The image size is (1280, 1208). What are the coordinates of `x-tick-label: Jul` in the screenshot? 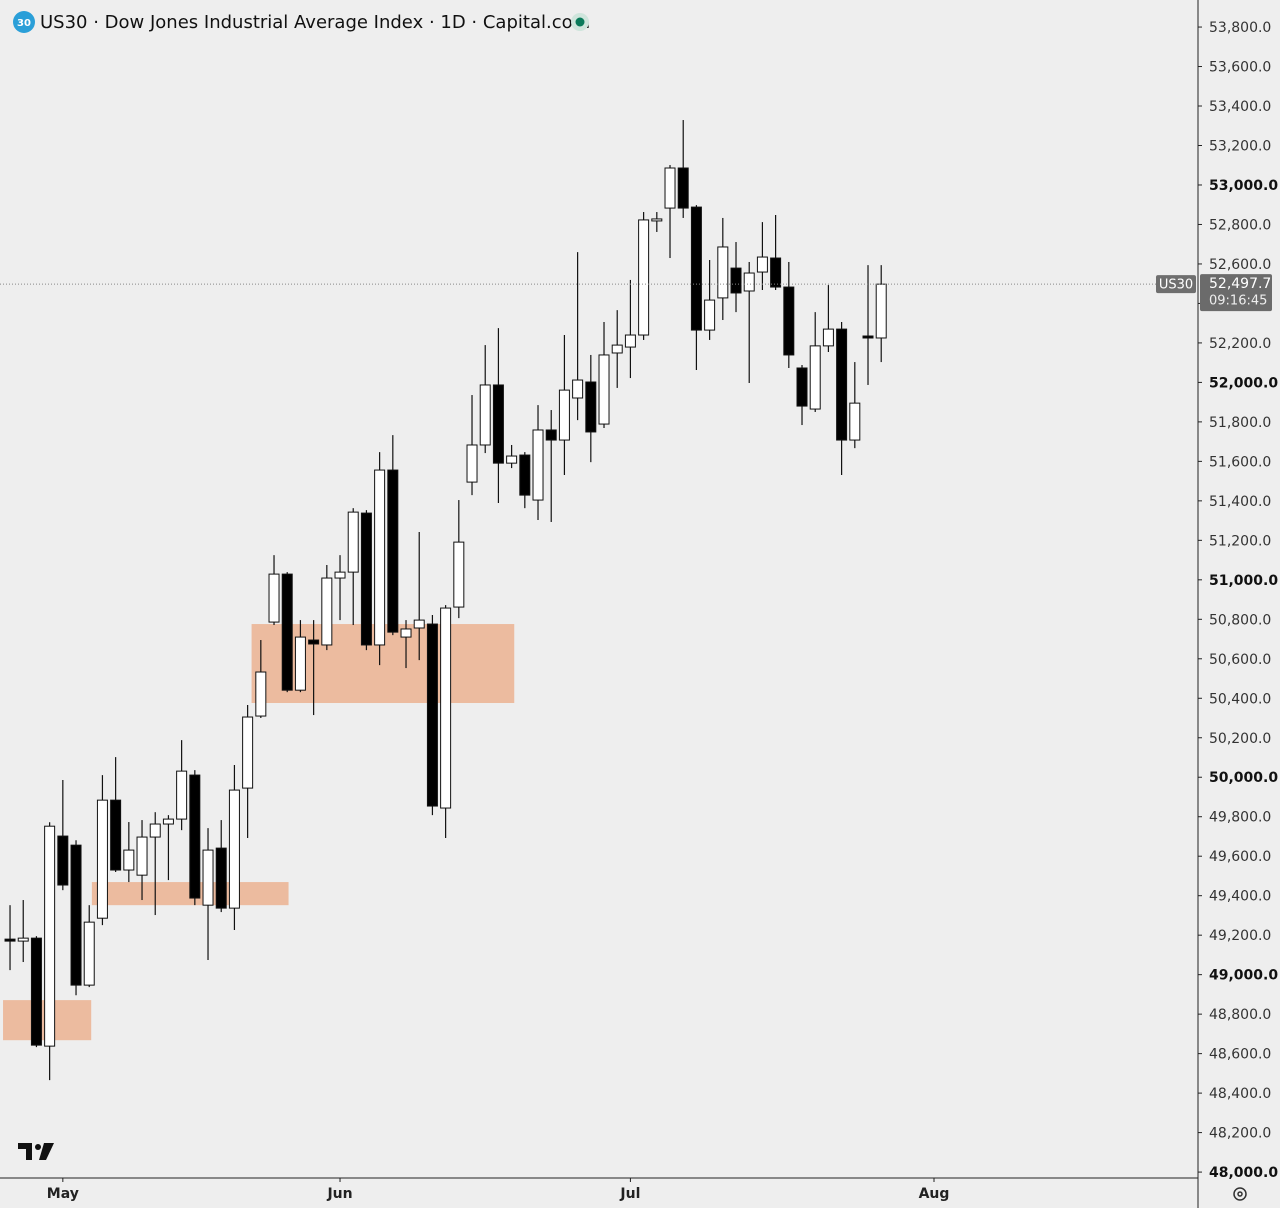 It's located at (629, 1194).